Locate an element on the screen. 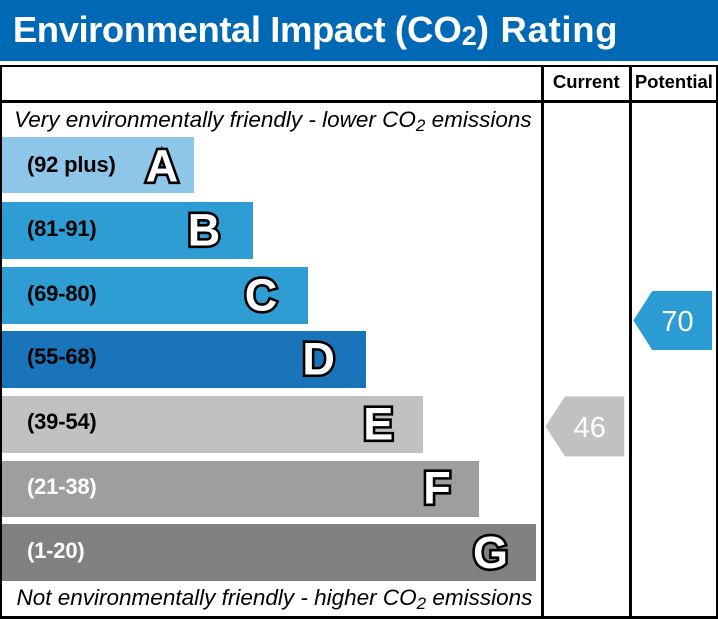 This screenshot has height=619, width=718. svg-text: D is located at coordinates (318, 359).